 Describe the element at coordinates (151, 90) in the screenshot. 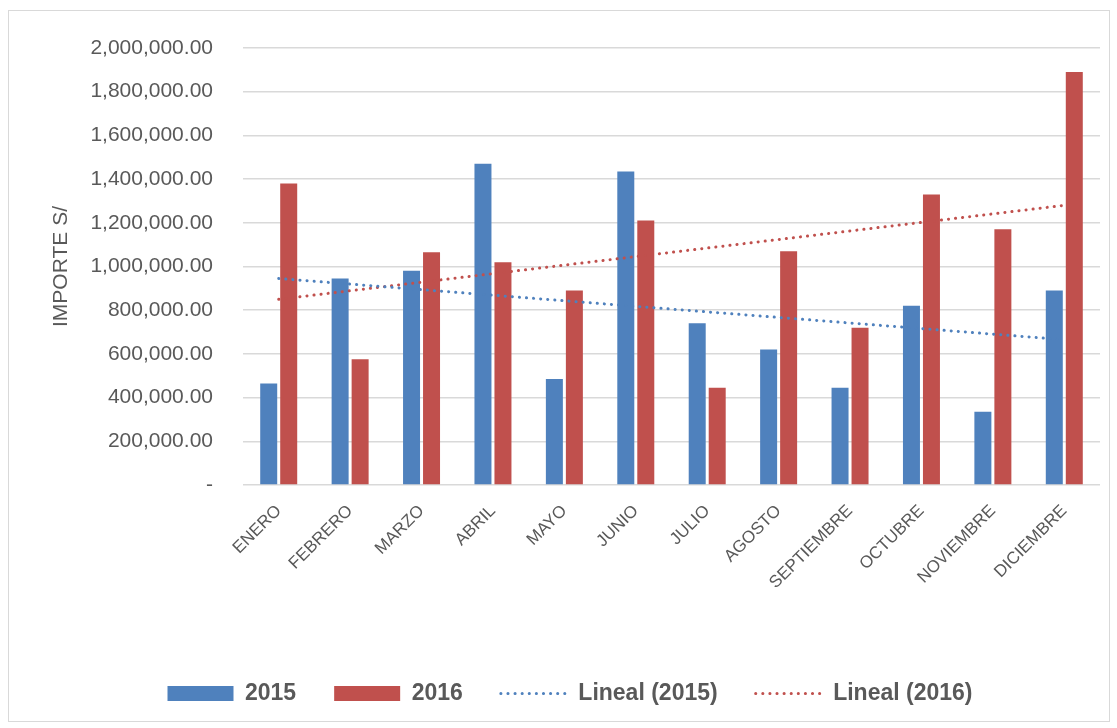

I see `y-tick-label: 1,800,000.00` at that location.